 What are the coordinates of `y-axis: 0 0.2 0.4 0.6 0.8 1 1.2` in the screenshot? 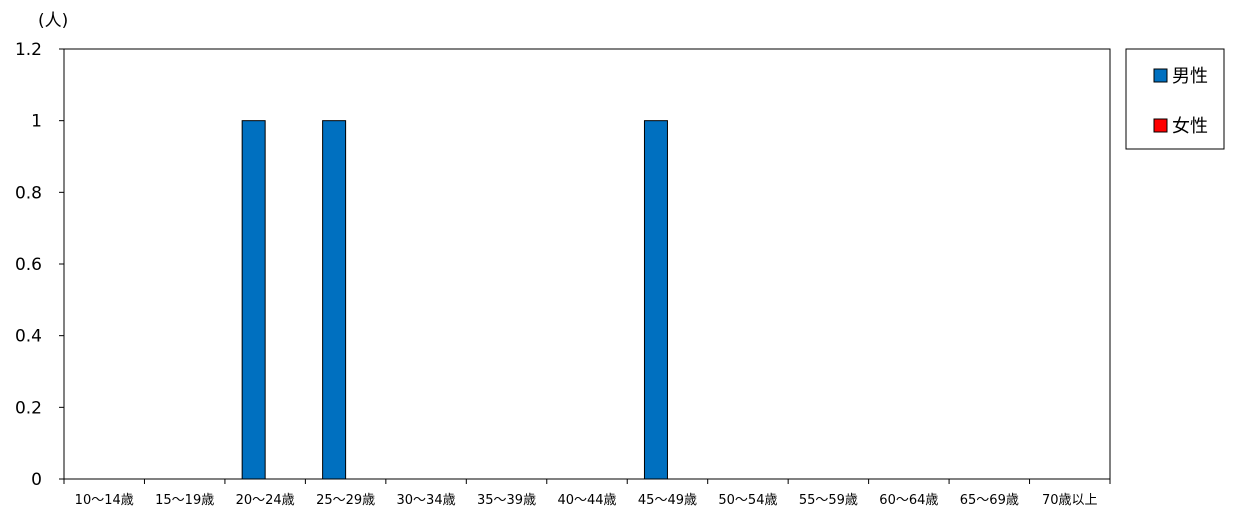 It's located at (39, 265).